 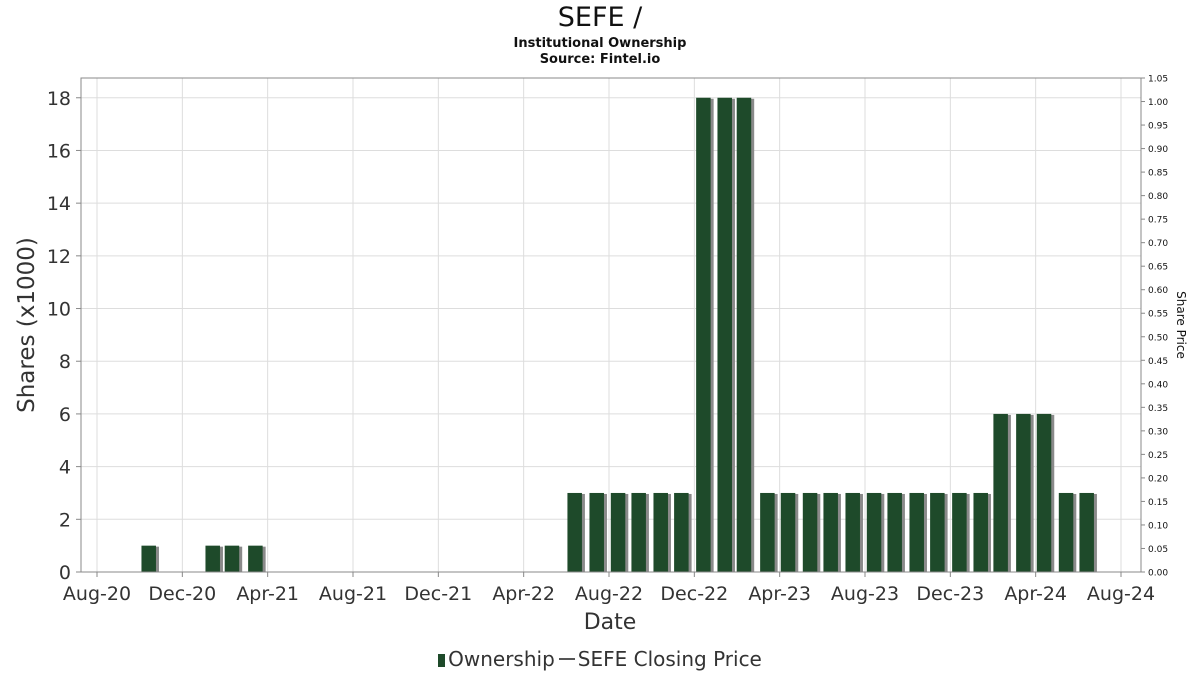 What do you see at coordinates (600, 43) in the screenshot?
I see `chart-subtitle: Institutional Ownership` at bounding box center [600, 43].